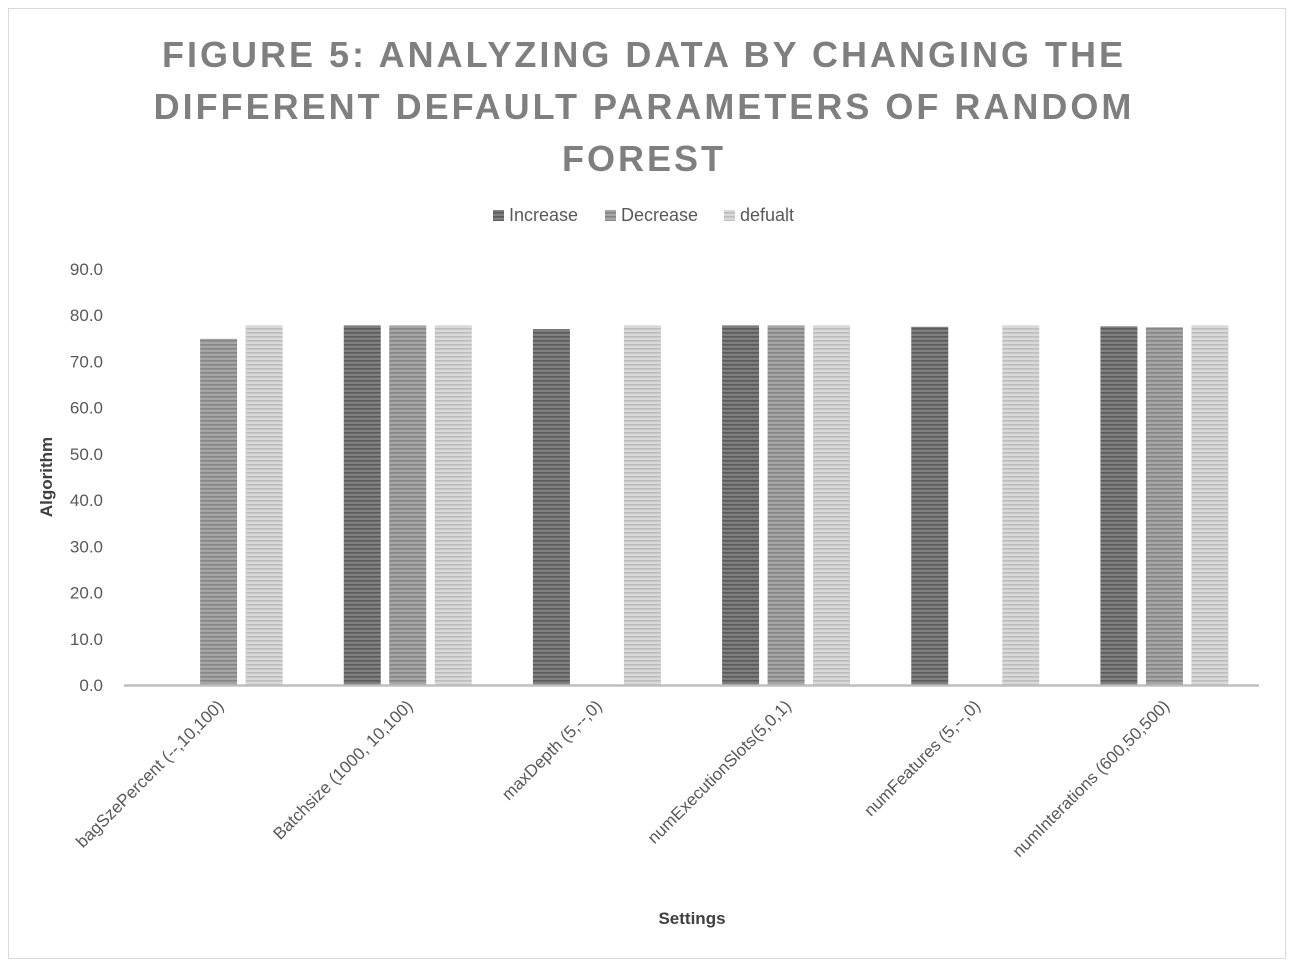 The image size is (1289, 962). What do you see at coordinates (91, 685) in the screenshot?
I see `y-tick-label: 0.0` at bounding box center [91, 685].